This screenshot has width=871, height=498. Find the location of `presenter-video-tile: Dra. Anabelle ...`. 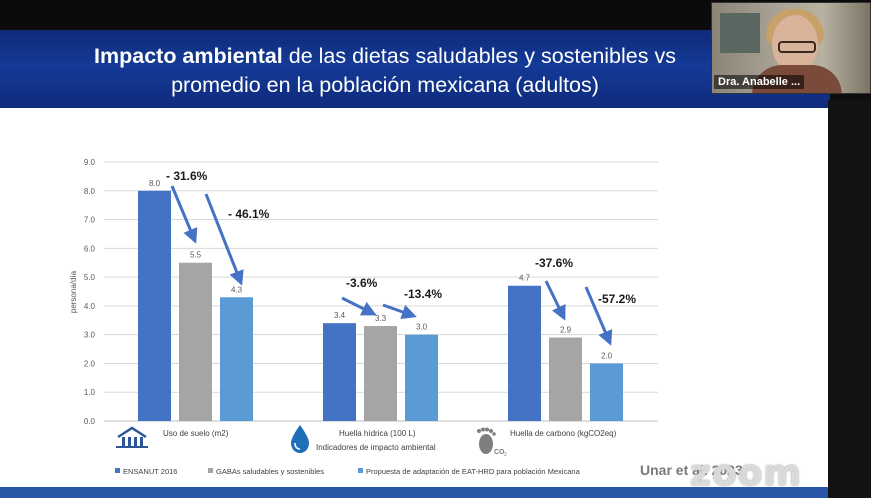

presenter-video-tile: Dra. Anabelle ... is located at coordinates (791, 48).